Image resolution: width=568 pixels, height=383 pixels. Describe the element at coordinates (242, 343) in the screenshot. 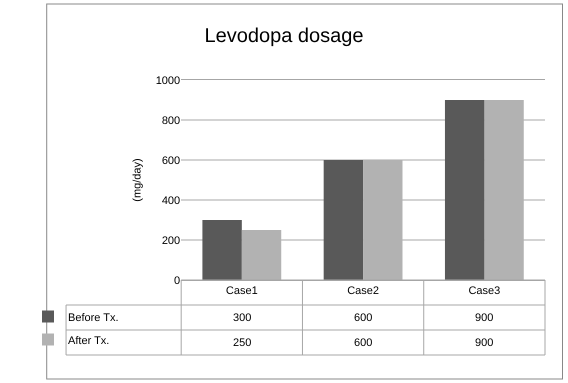

I see `data-label: 250` at that location.